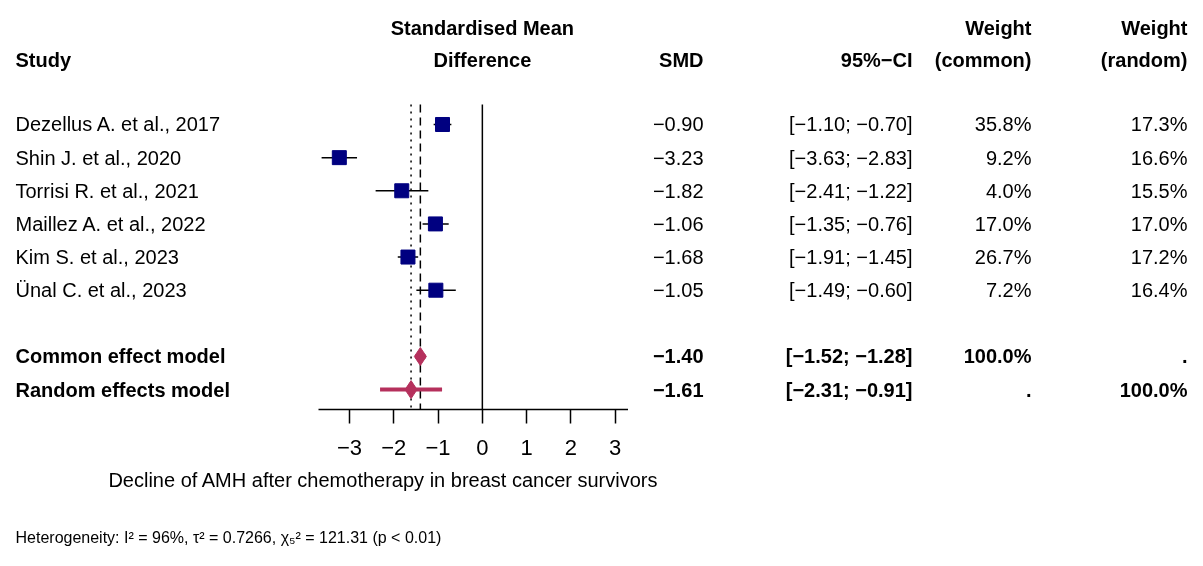 The image size is (1203, 566). What do you see at coordinates (1144, 44) in the screenshot?
I see `text: Weight (random)` at bounding box center [1144, 44].